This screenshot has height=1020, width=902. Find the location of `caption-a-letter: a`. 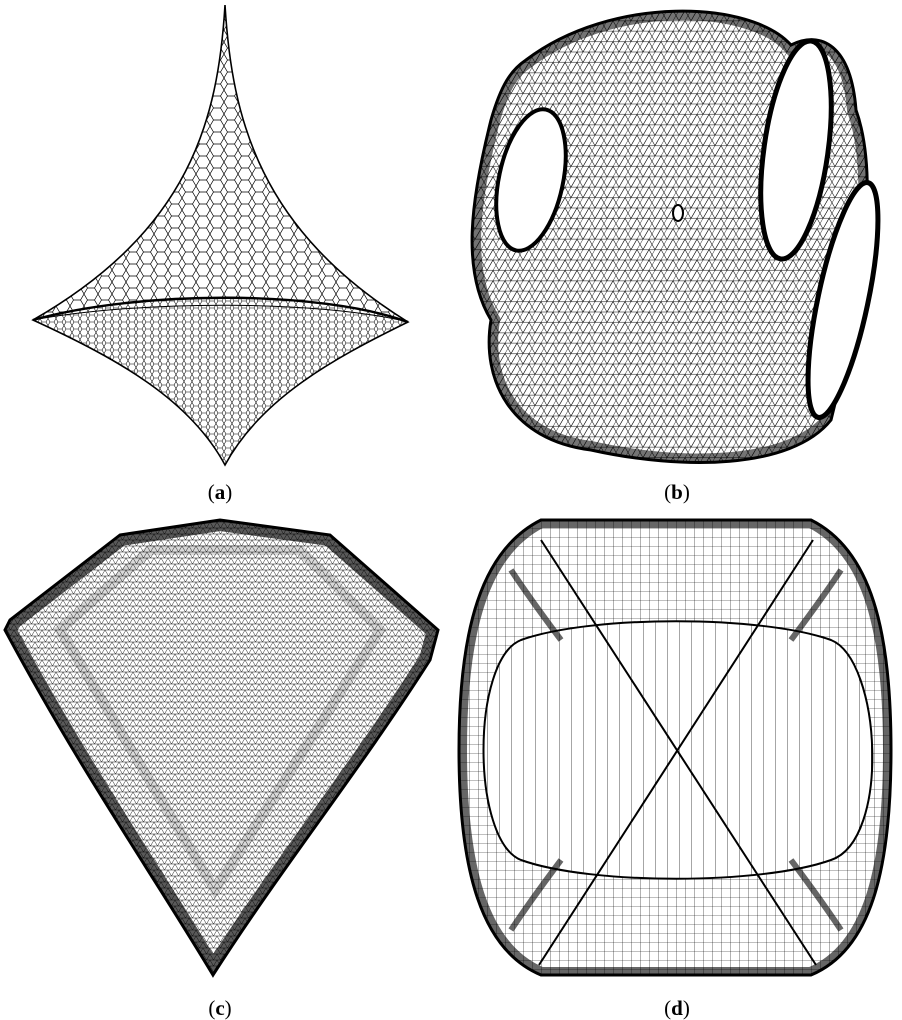

caption-a-letter: a is located at coordinates (220, 492).